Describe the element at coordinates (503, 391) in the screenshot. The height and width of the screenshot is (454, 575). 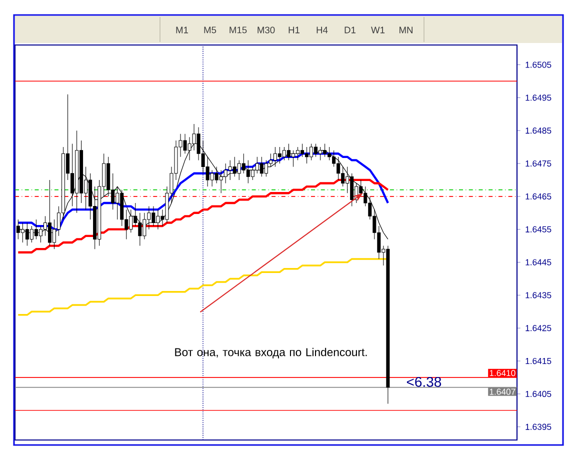
I see `ref-line-label: 1.6407` at that location.